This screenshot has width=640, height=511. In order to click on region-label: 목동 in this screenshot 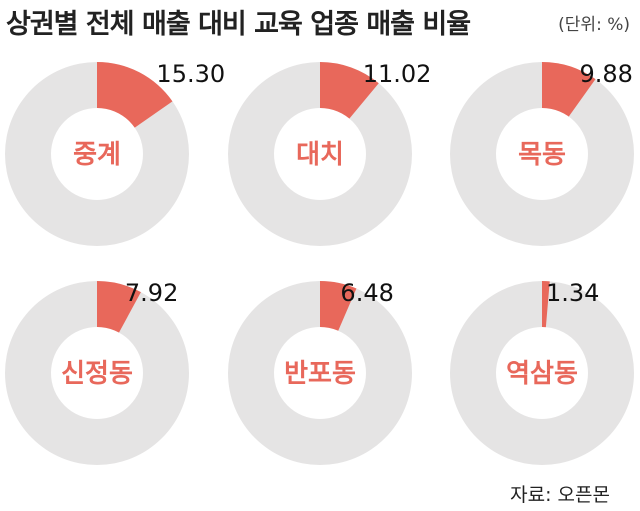, I will do `click(542, 155)`.